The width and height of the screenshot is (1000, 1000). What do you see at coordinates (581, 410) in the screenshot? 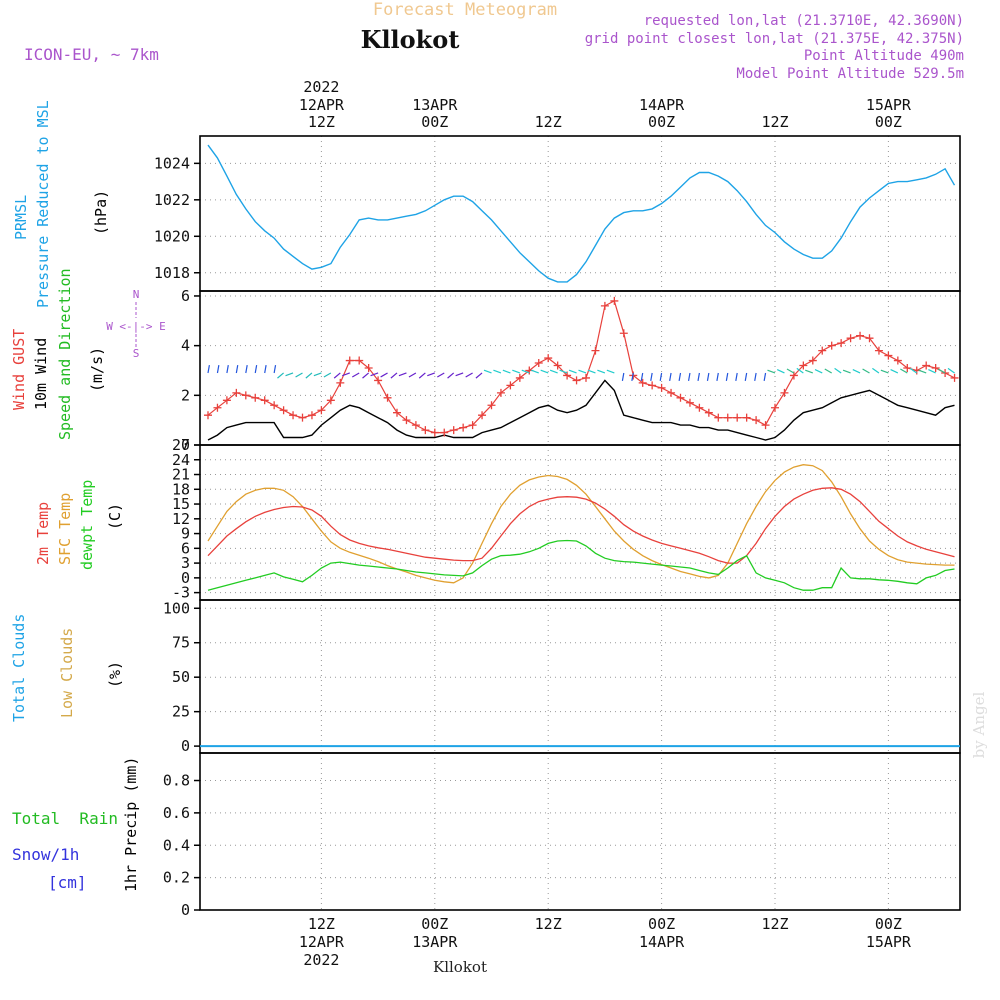
I see `wind10-line` at bounding box center [581, 410].